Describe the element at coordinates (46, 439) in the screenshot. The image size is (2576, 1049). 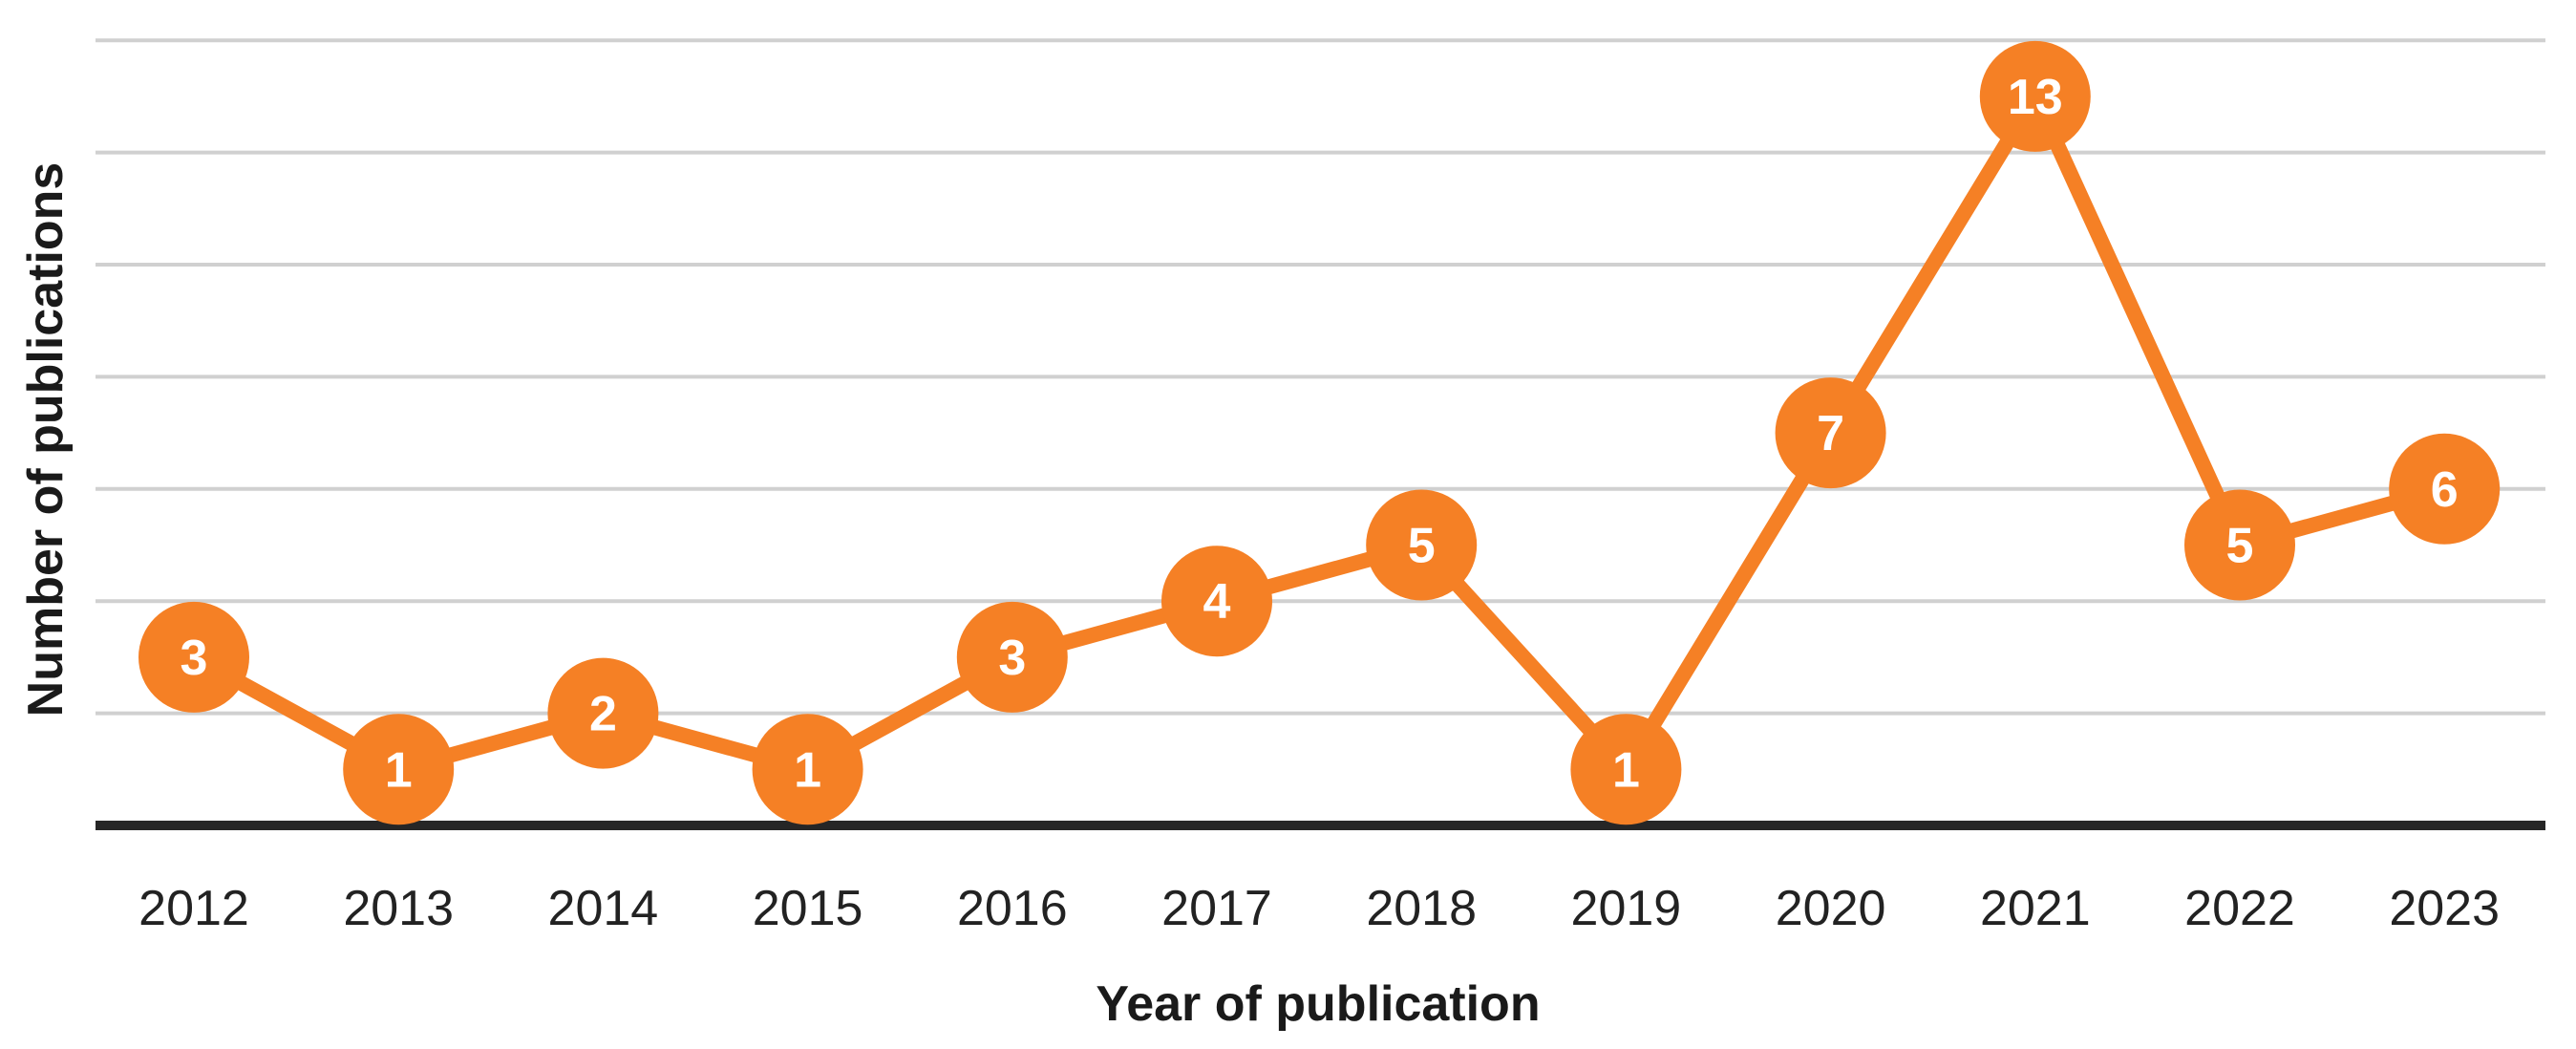
I see `y-axis-title: Number of publications` at that location.